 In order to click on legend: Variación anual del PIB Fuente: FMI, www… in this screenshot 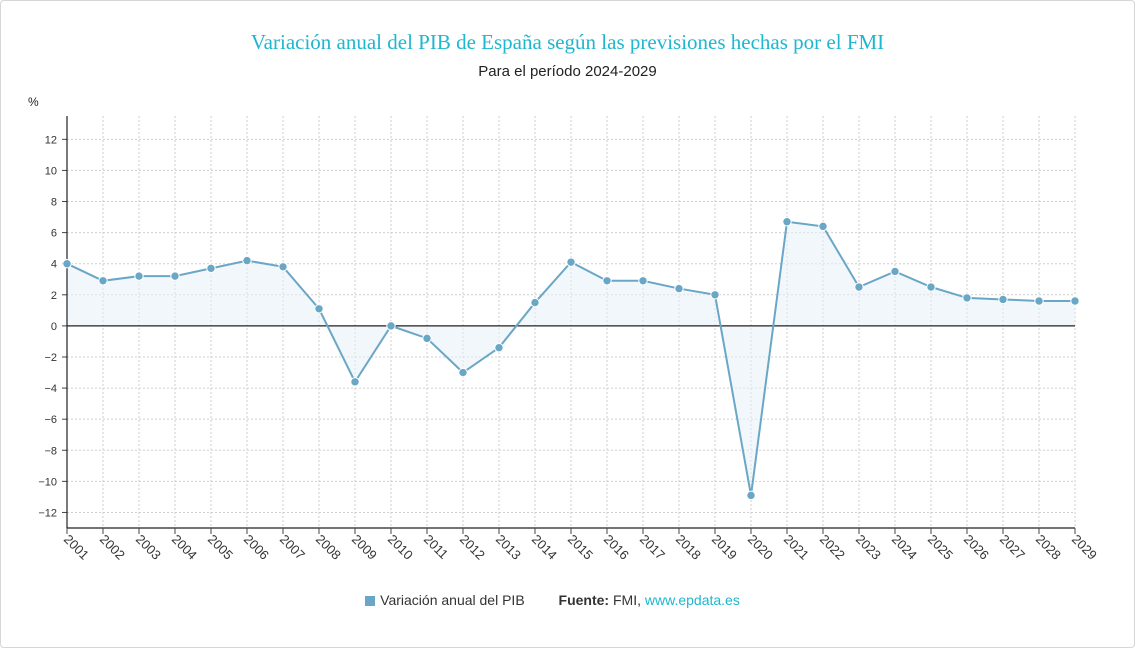, I will do `click(567, 600)`.